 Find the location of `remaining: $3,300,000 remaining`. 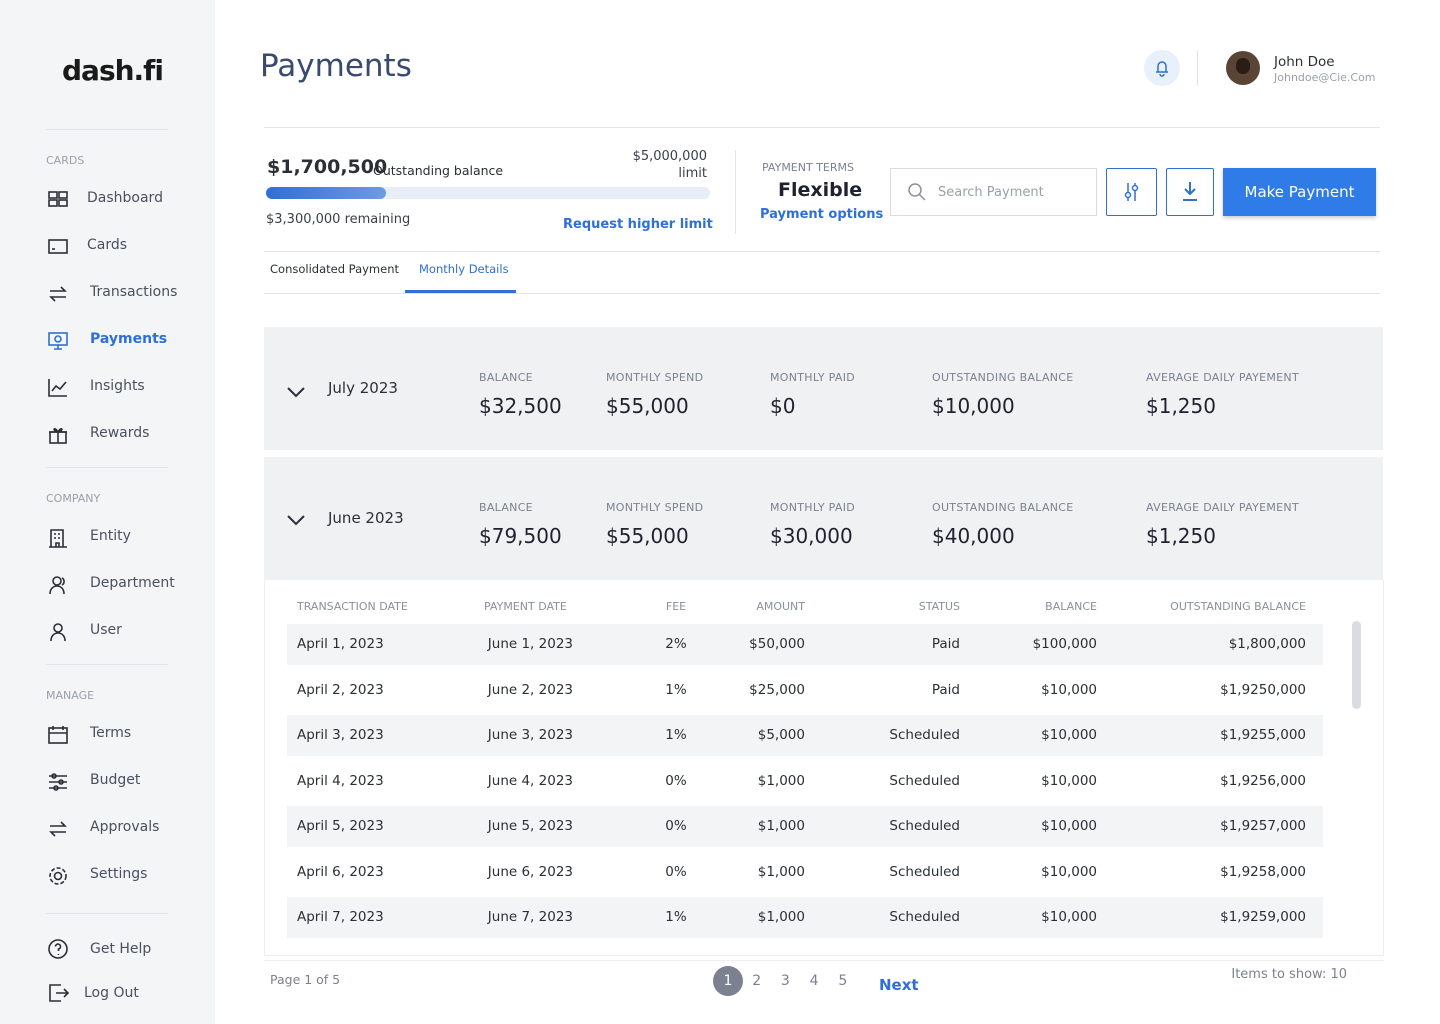

remaining: $3,300,000 remaining is located at coordinates (338, 219).